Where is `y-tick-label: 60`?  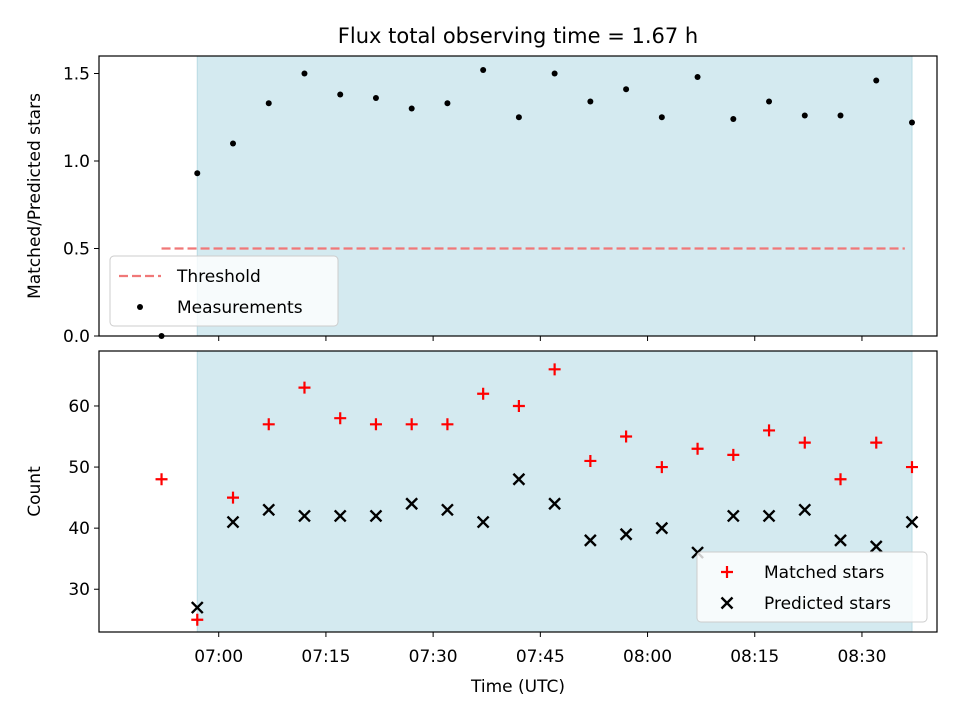 y-tick-label: 60 is located at coordinates (79, 407).